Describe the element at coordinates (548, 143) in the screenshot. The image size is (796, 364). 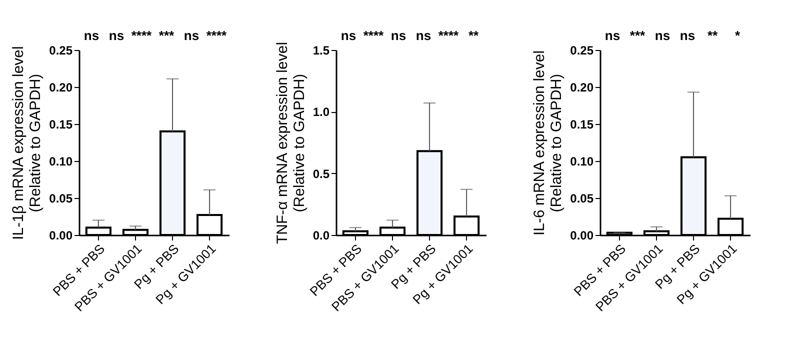
I see `y-axis-title: IL-6 mRNA expression level (Relative to GAPDH)` at that location.